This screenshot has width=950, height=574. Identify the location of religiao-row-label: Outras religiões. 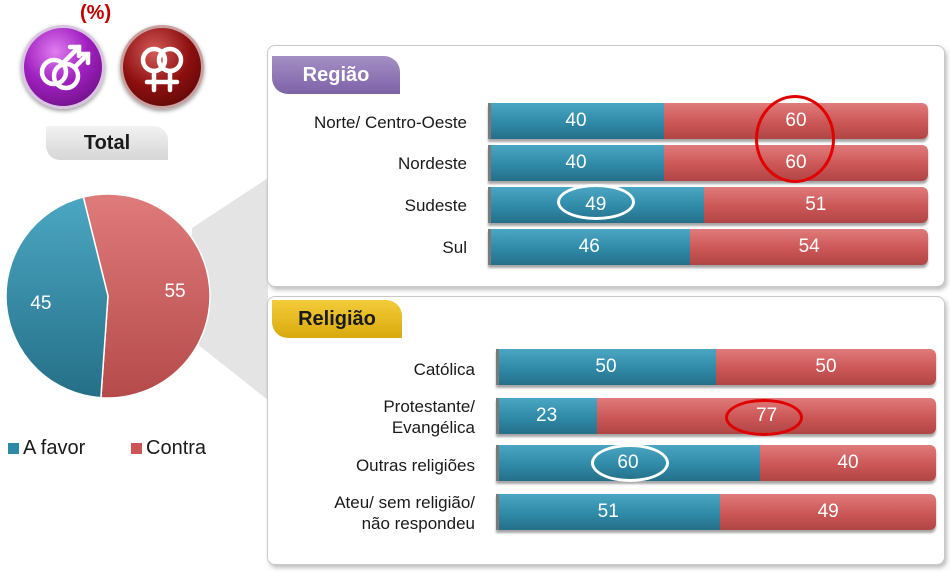
(415, 465).